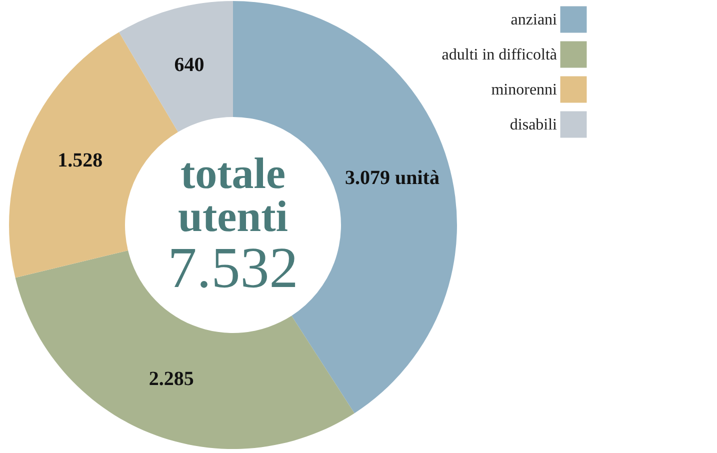 This screenshot has height=453, width=717. I want to click on legend-label: disabili, so click(534, 125).